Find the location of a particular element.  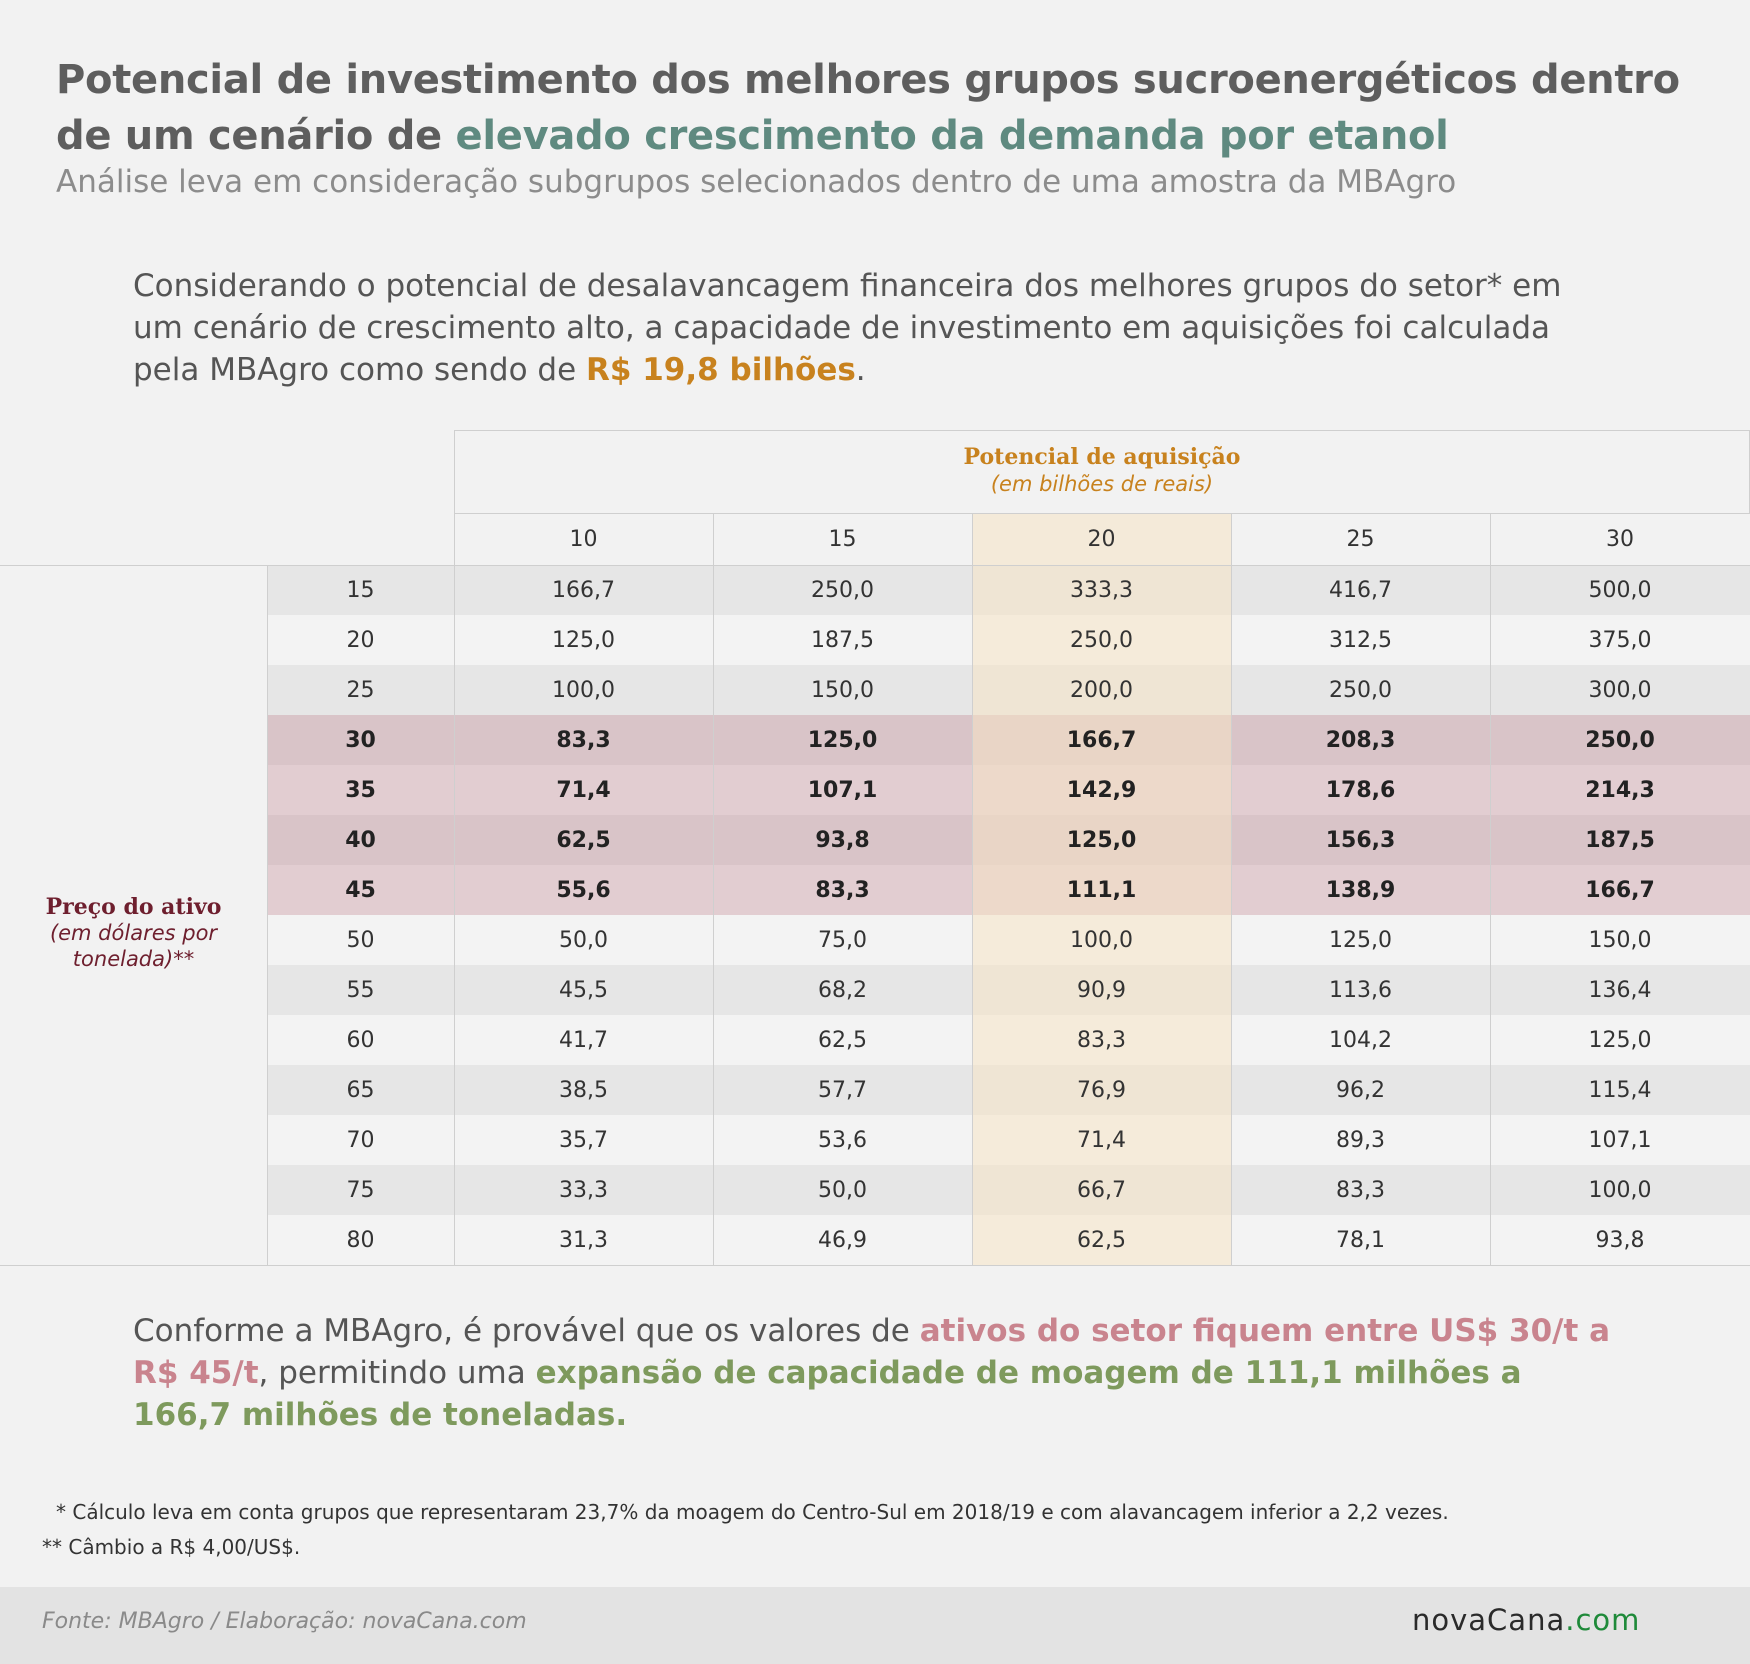

row-label: 40 is located at coordinates (360, 840).